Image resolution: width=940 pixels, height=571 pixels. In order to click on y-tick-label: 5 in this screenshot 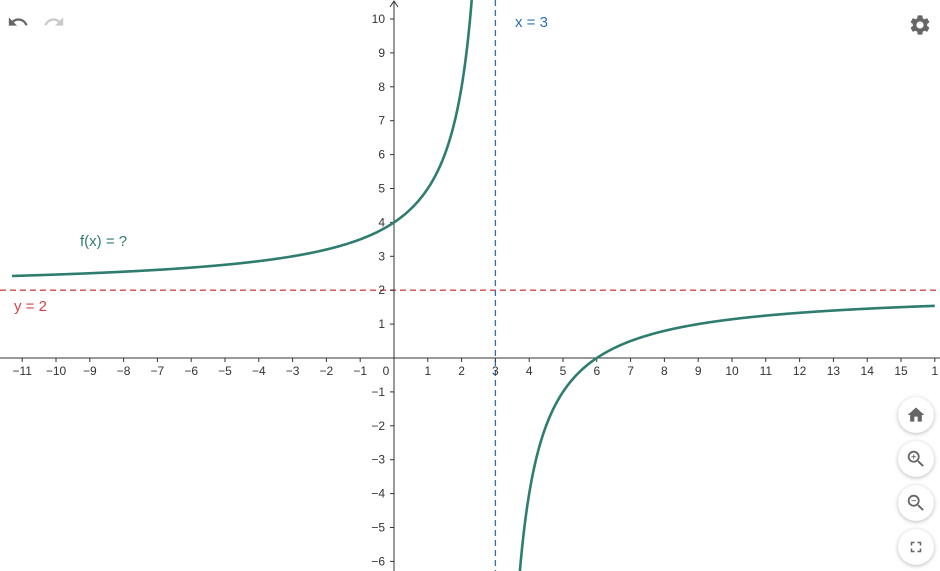, I will do `click(381, 189)`.